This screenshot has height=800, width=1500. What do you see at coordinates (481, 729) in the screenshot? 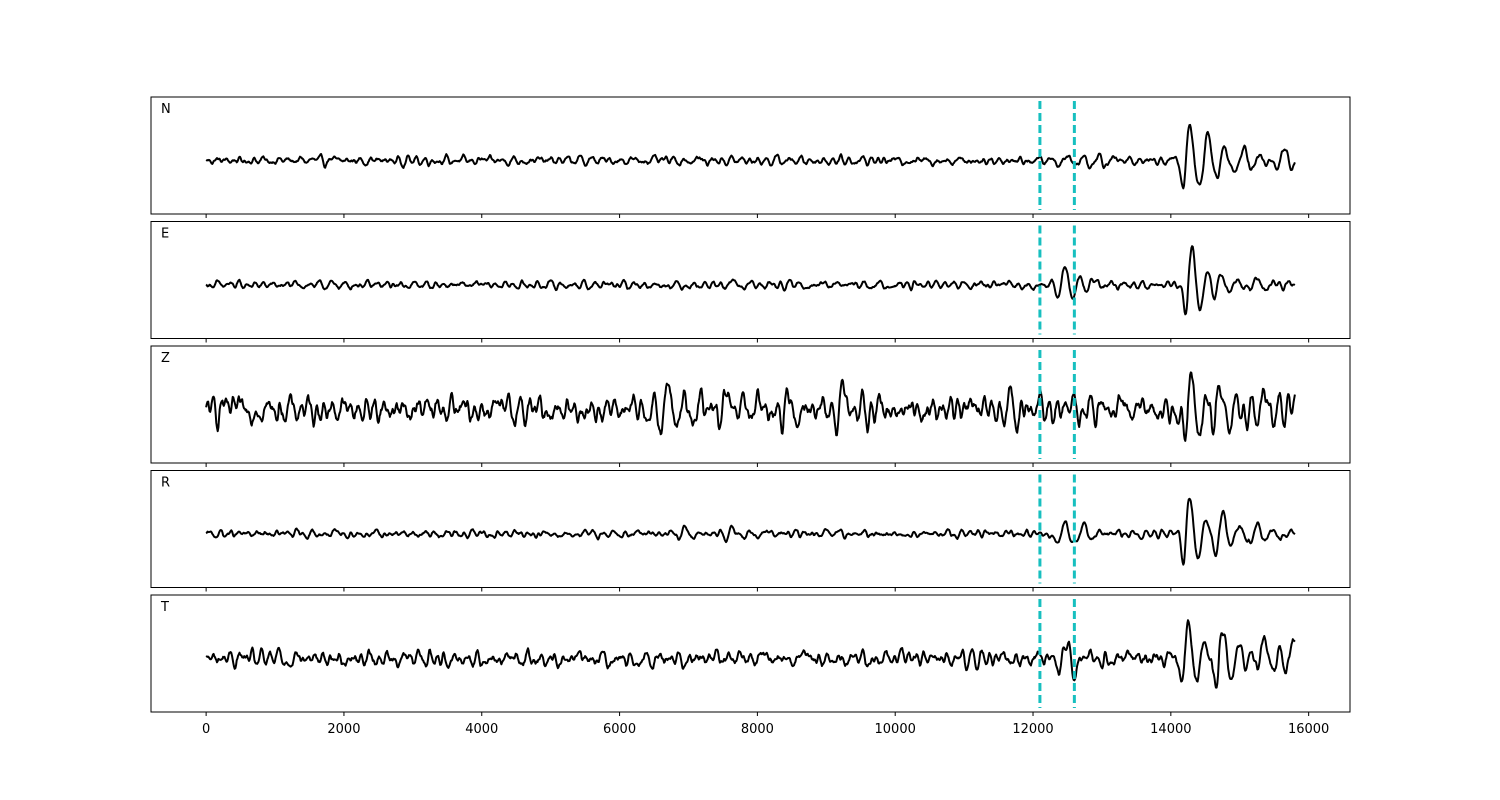
I see `x-tick-label: 4000` at bounding box center [481, 729].